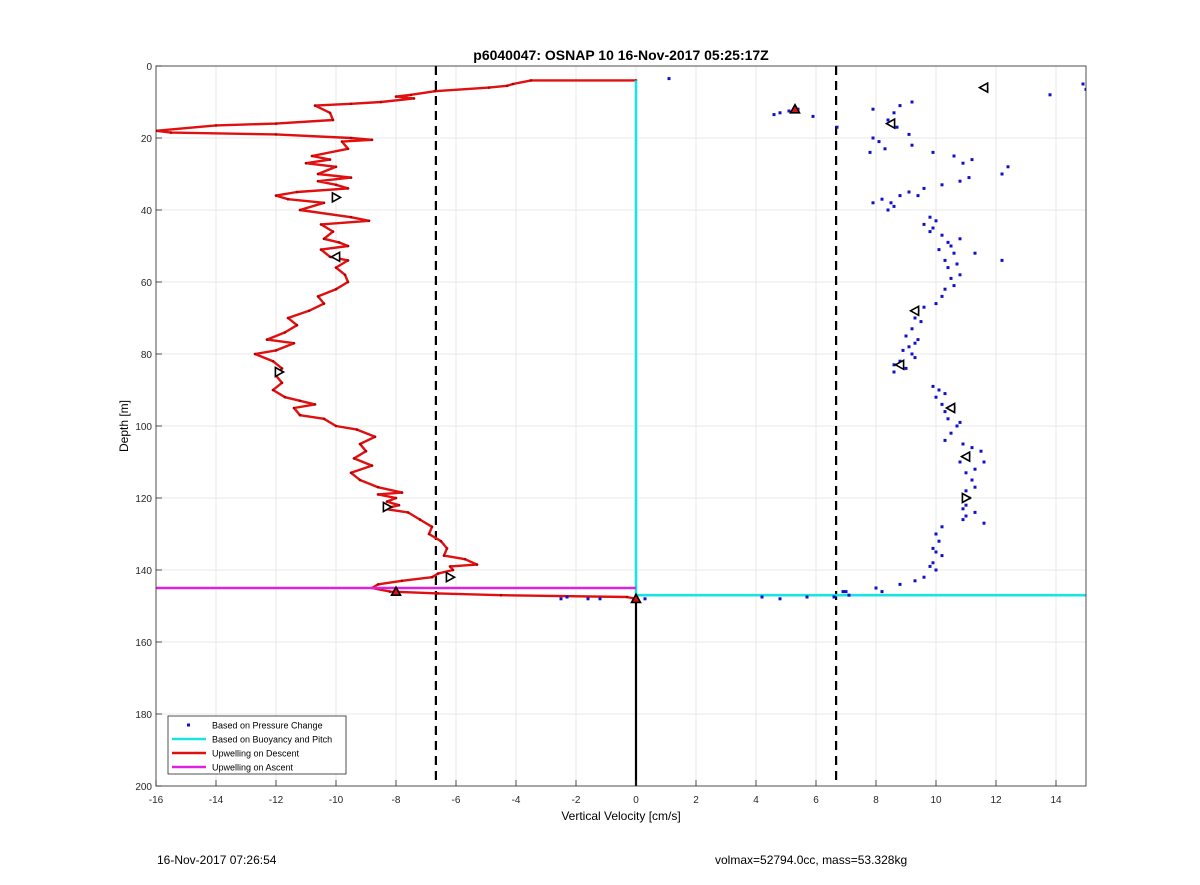 The height and width of the screenshot is (885, 1200). What do you see at coordinates (276, 800) in the screenshot?
I see `x-tick-label: -12` at bounding box center [276, 800].